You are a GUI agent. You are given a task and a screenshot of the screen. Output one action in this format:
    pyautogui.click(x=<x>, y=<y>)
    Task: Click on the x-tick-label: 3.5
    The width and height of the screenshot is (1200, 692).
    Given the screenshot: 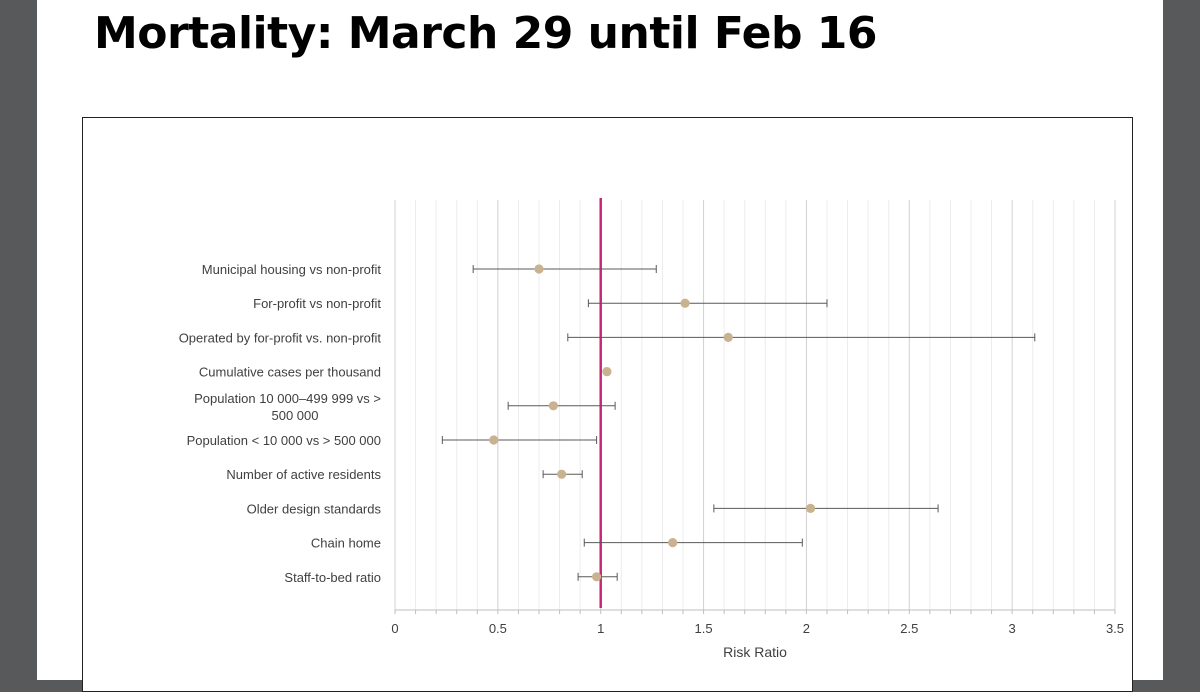 What is the action you would take?
    pyautogui.click(x=1115, y=628)
    